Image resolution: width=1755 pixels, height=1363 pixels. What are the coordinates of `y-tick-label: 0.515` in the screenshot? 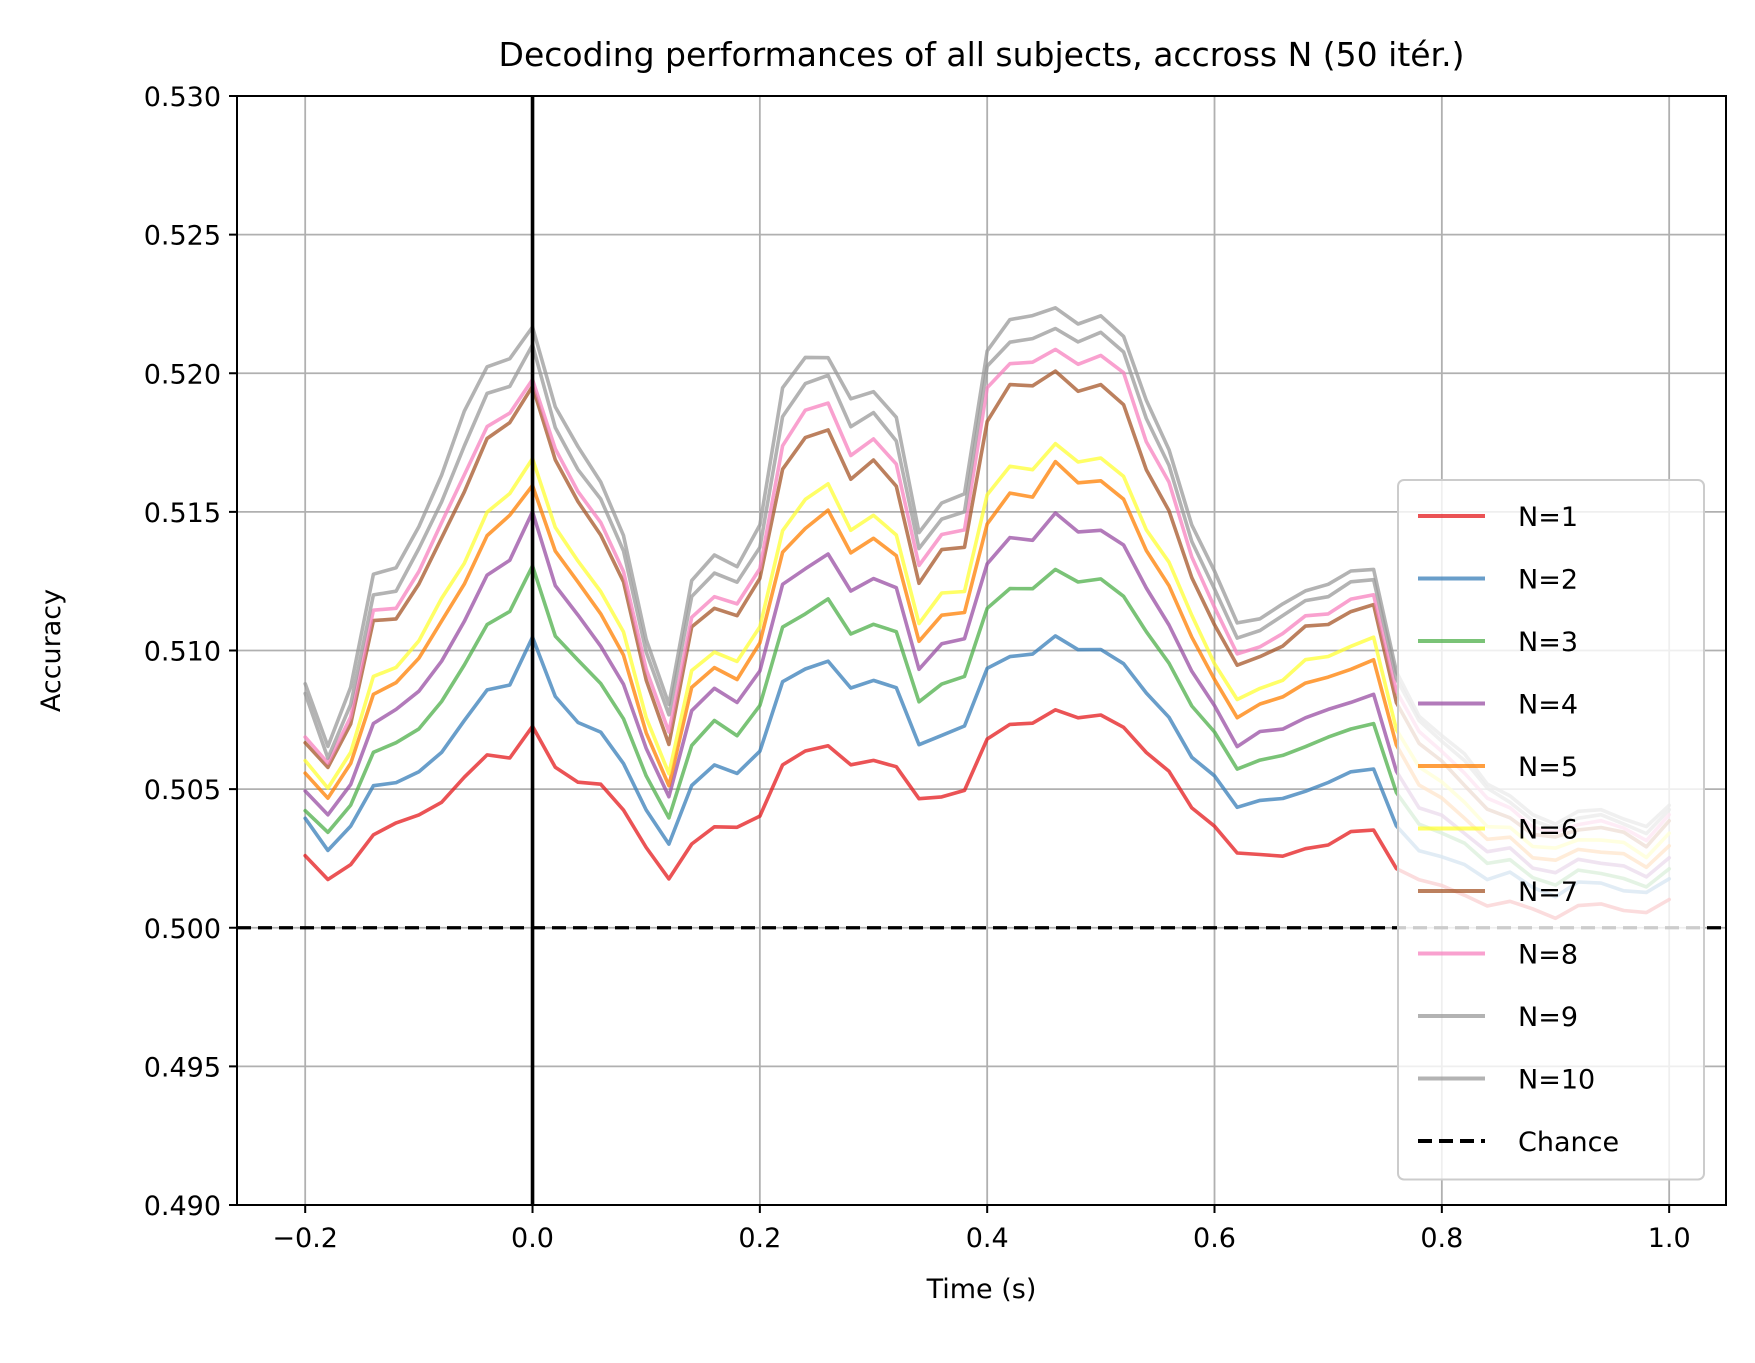 It's located at (182, 513).